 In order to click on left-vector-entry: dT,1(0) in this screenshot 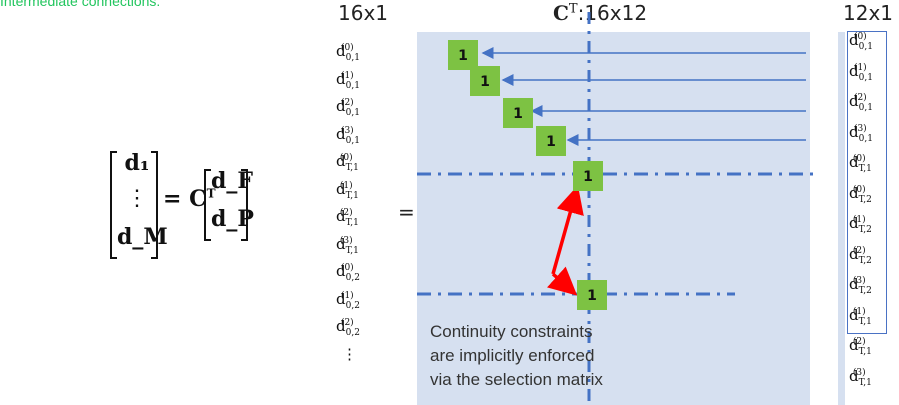, I will do `click(347, 162)`.